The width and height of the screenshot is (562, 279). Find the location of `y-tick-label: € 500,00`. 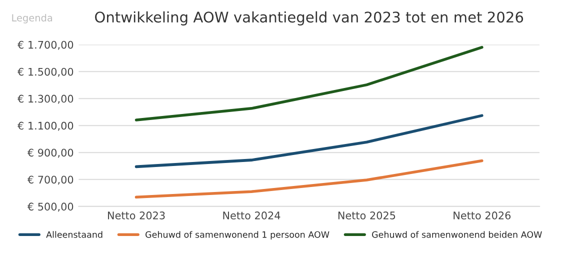

y-tick-label: € 500,00 is located at coordinates (50, 207).